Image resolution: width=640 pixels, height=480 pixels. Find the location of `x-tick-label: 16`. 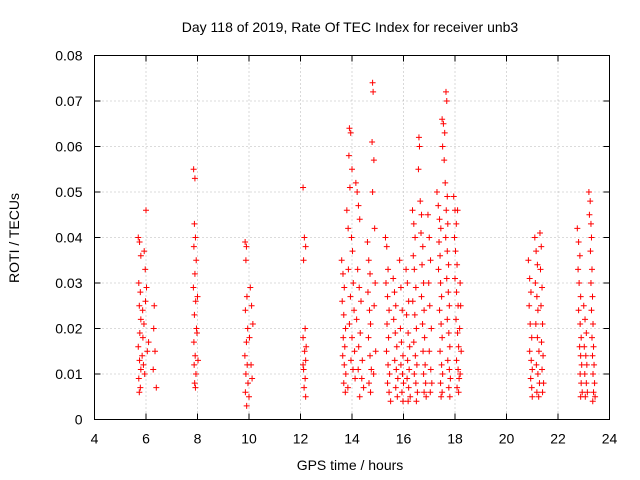

x-tick-label: 16 is located at coordinates (404, 439).